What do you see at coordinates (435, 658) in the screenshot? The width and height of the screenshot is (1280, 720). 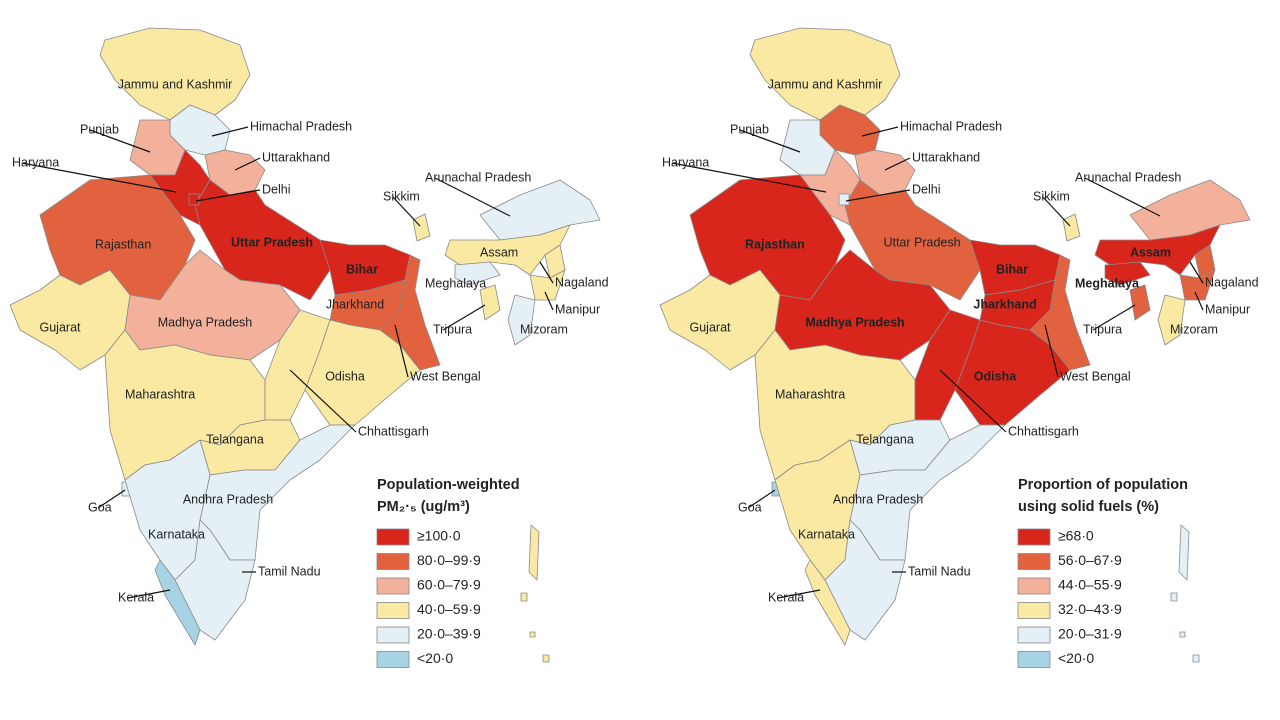 I see `legend-label: <20·0` at bounding box center [435, 658].